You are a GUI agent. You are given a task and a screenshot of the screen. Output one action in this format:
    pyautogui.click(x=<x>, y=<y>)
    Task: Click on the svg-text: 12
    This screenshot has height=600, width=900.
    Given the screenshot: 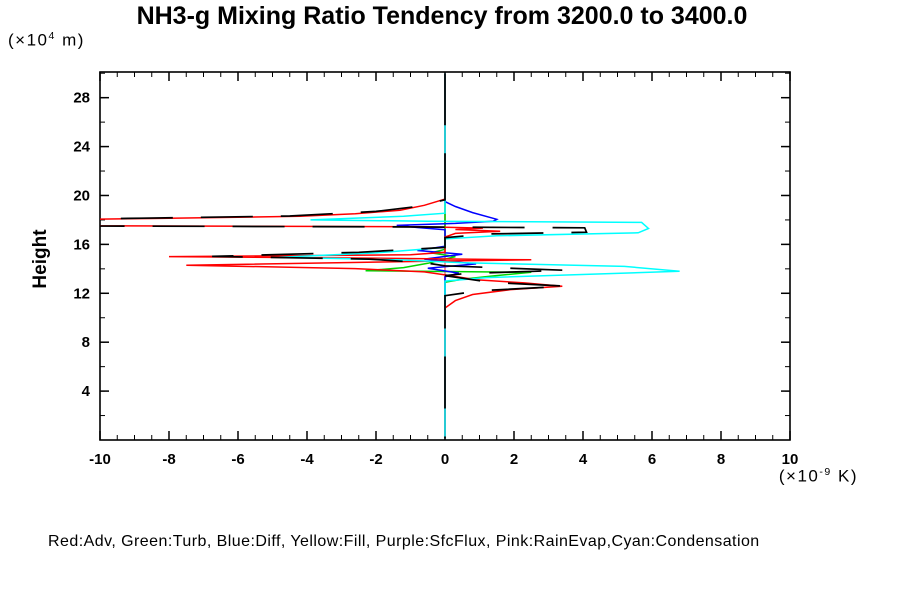 What is the action you would take?
    pyautogui.click(x=81, y=293)
    